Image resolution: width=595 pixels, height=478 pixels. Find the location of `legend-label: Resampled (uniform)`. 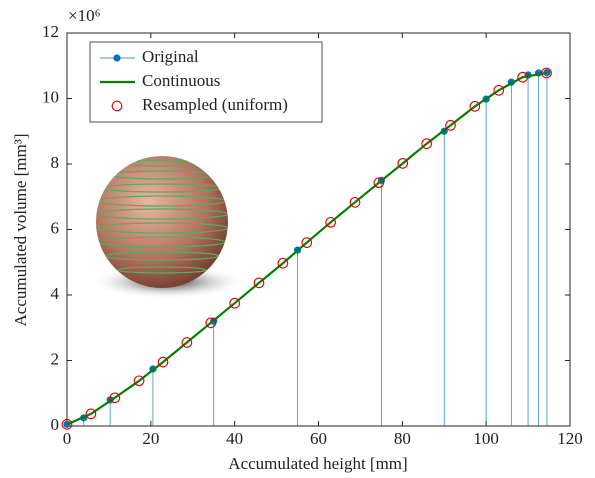

legend-label: Resampled (uniform) is located at coordinates (215, 104).